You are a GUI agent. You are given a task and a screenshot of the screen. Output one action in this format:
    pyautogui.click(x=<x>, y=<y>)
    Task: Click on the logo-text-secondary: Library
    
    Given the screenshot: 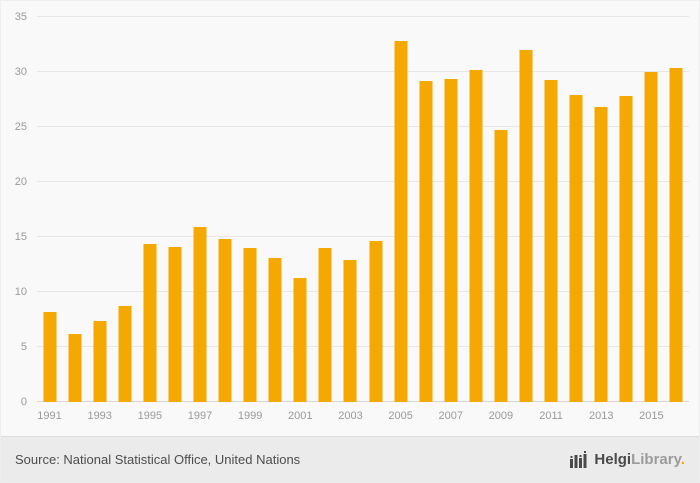 What is the action you would take?
    pyautogui.click(x=656, y=459)
    